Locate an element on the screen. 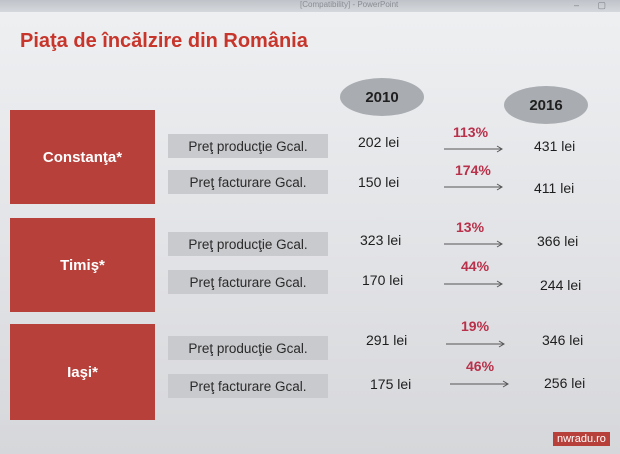  value-2016: 411 lei is located at coordinates (554, 188).